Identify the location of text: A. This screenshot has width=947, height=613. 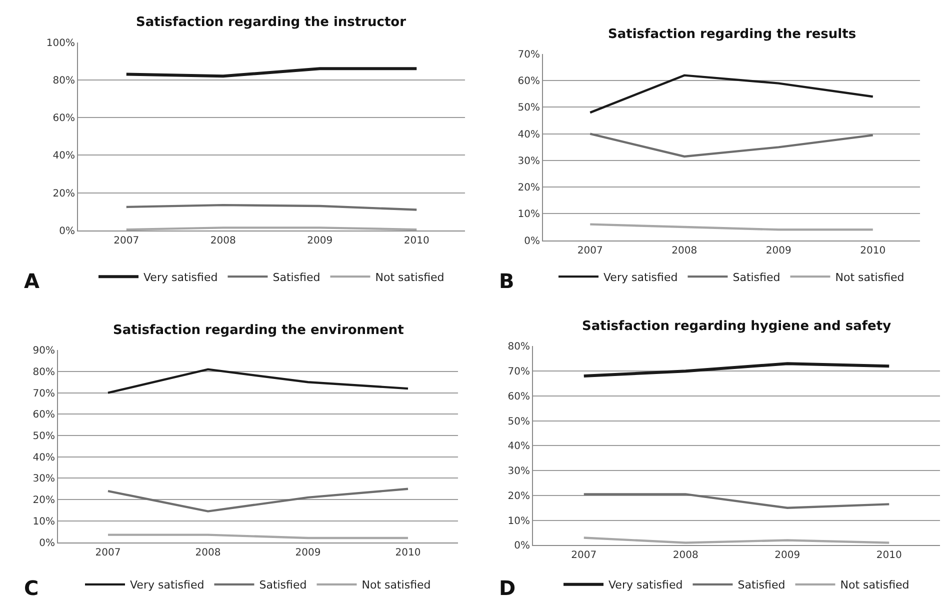
(32, 281).